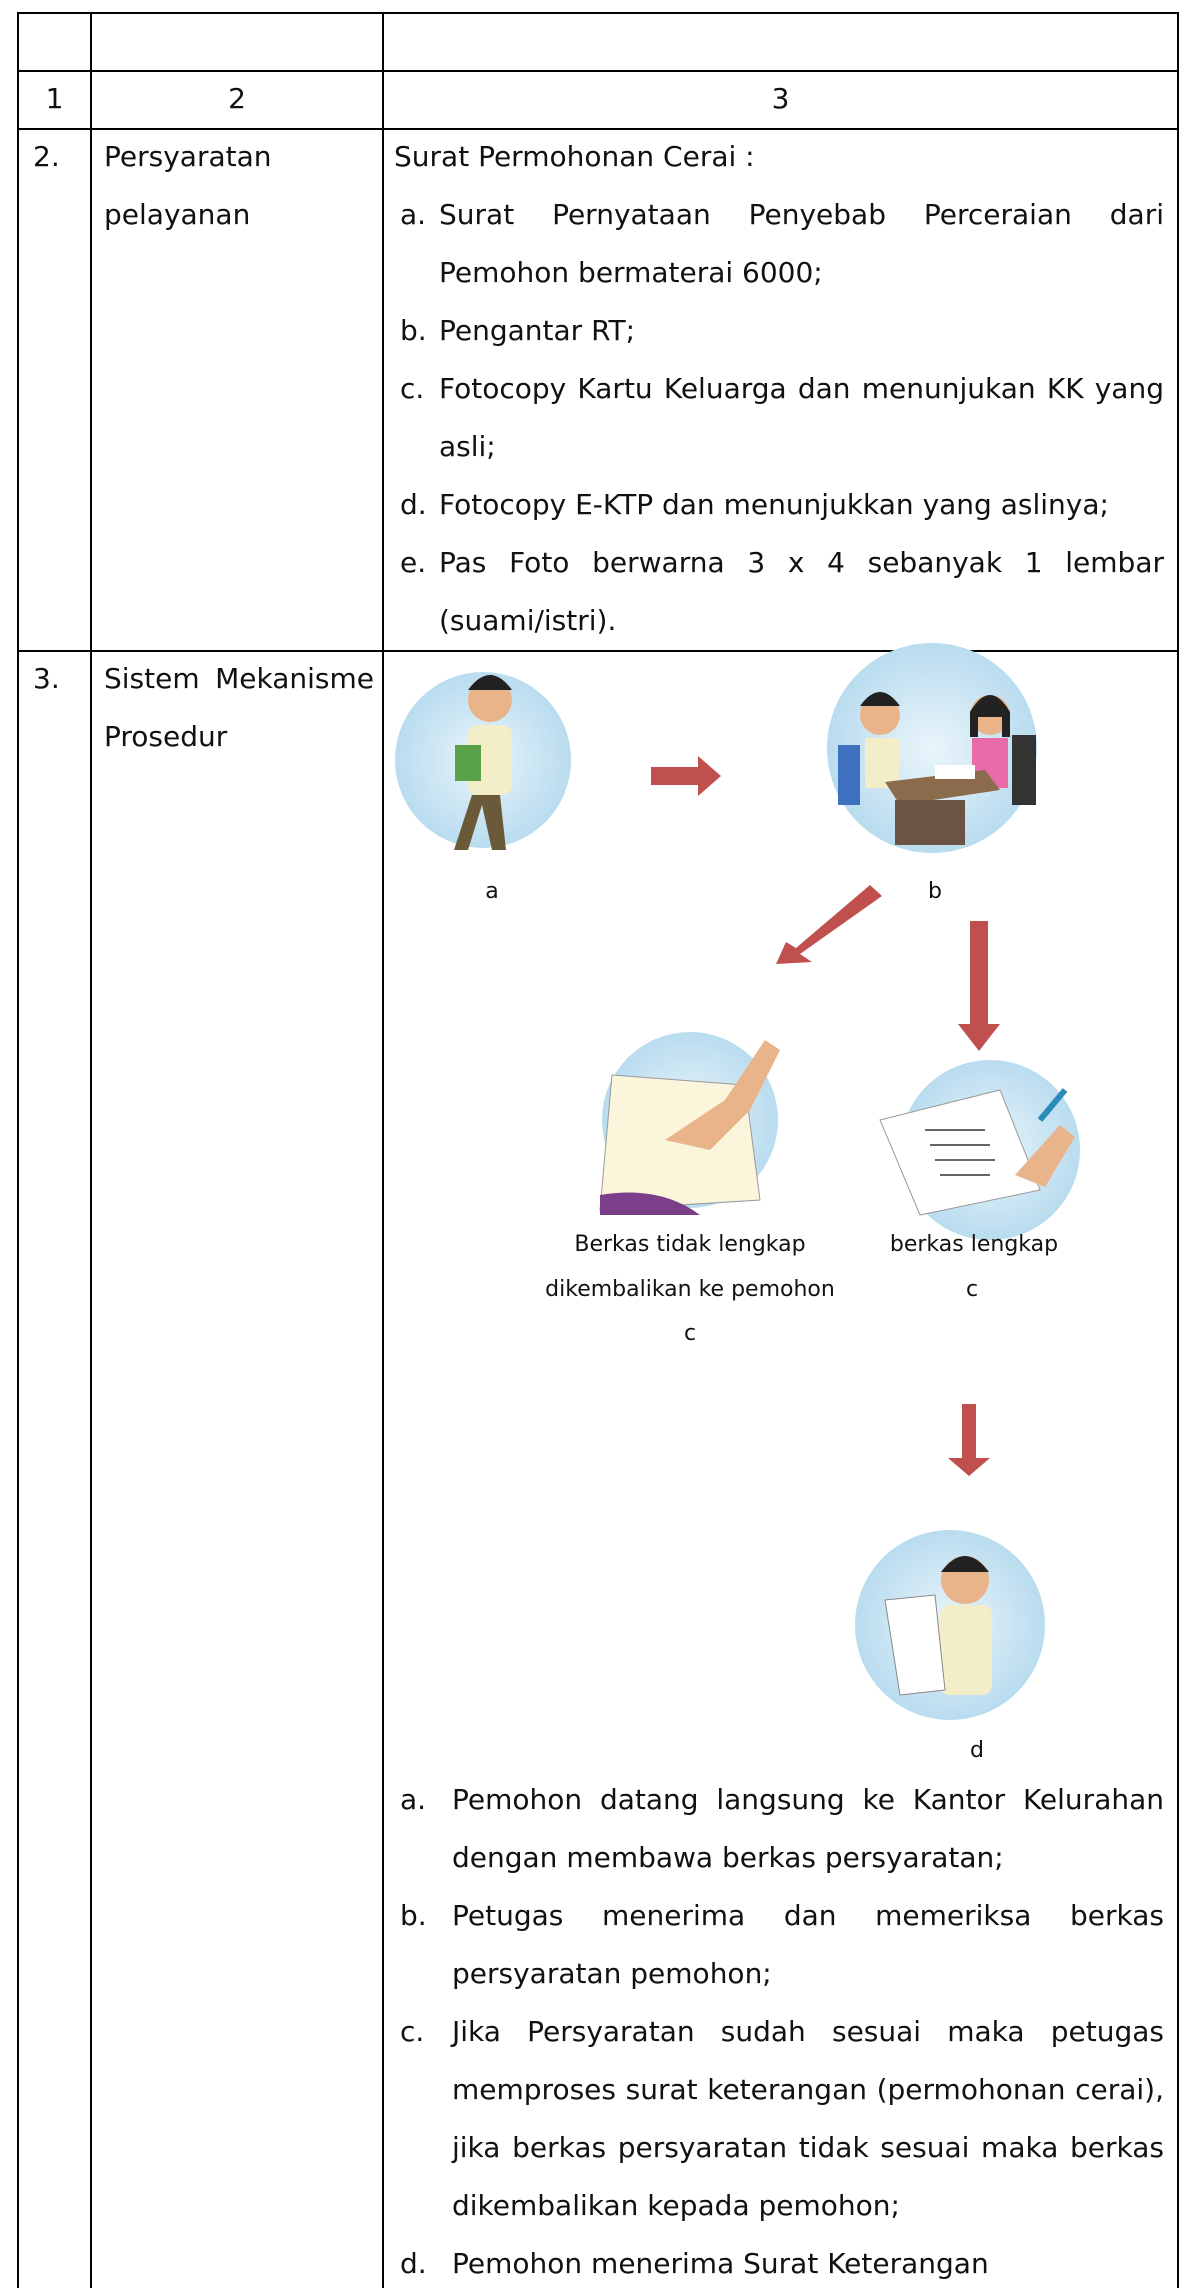 The height and width of the screenshot is (2288, 1187). I want to click on col-number: 2, so click(237, 98).